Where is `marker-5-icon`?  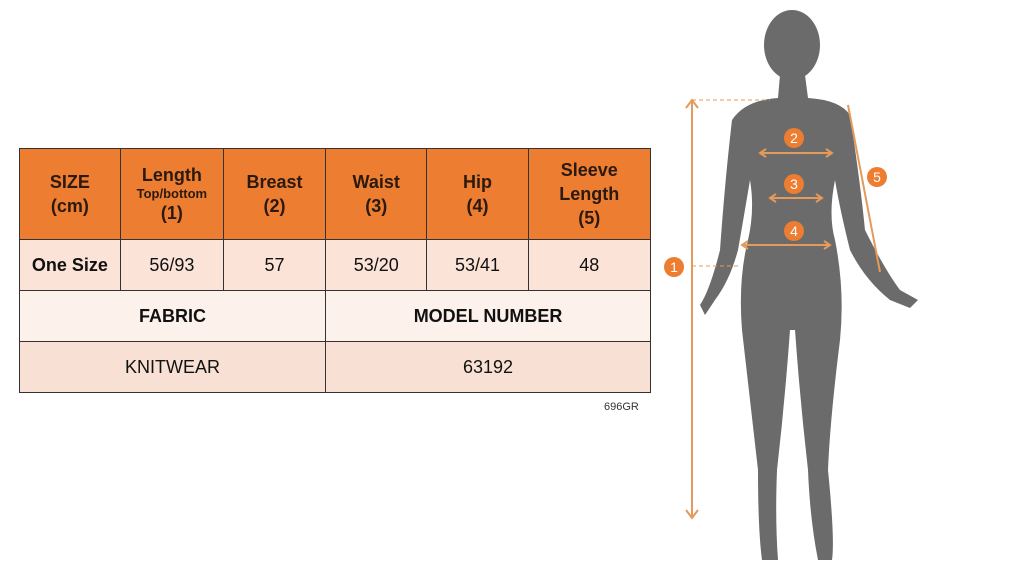 marker-5-icon is located at coordinates (877, 177).